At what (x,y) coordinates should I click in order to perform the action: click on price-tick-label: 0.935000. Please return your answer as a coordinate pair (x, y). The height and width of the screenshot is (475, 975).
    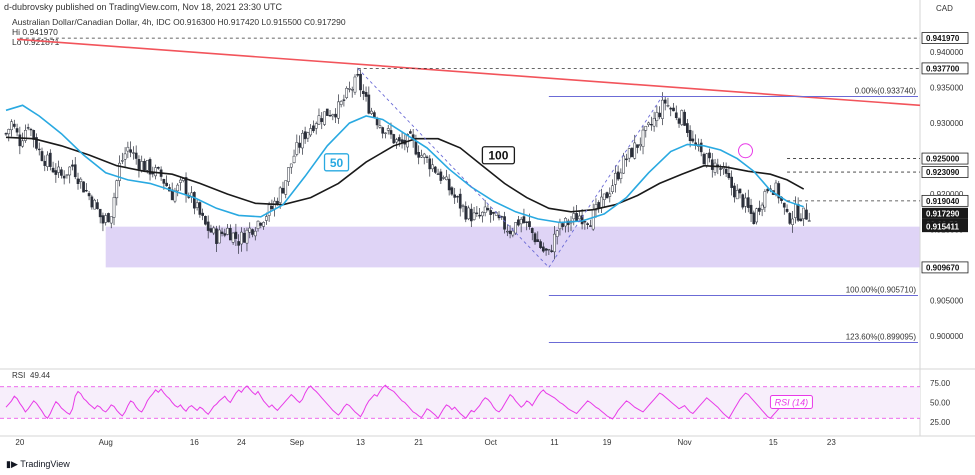
    Looking at the image, I should click on (947, 88).